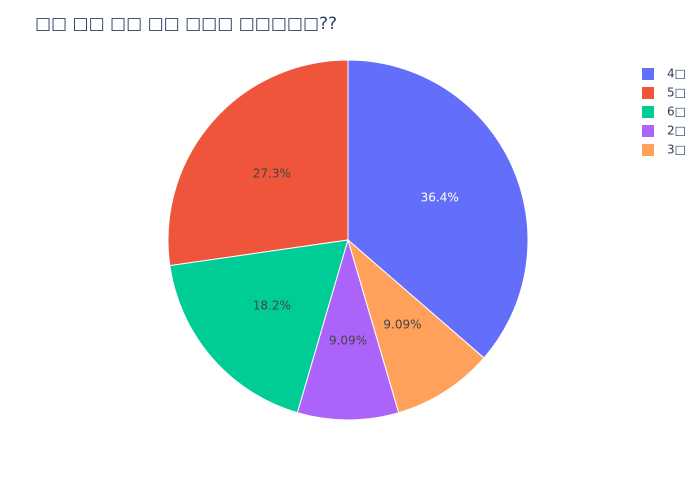 The height and width of the screenshot is (500, 700). Describe the element at coordinates (186, 24) in the screenshot. I see `chart-title: □□ □□ □□ □□ □□□ □□□□□??` at that location.